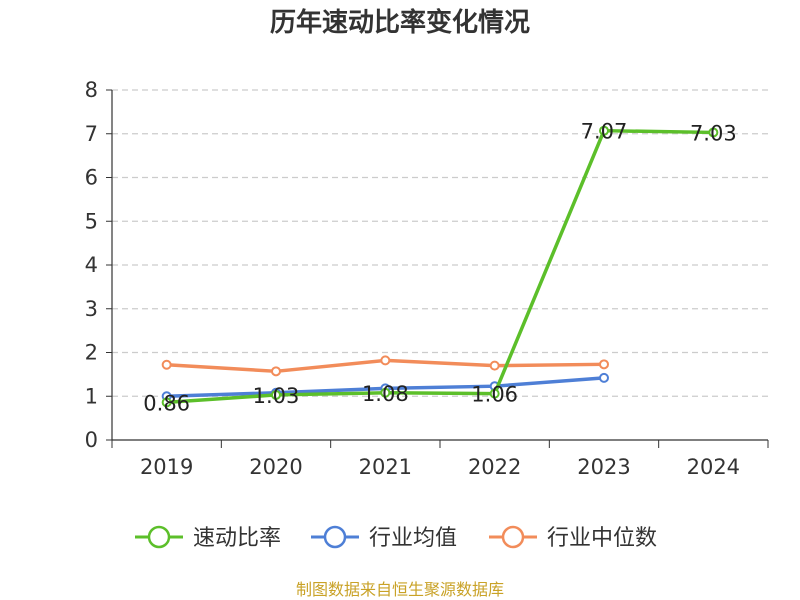 The image size is (800, 600). Describe the element at coordinates (494, 467) in the screenshot. I see `x-tick-label-2022: 2022` at that location.